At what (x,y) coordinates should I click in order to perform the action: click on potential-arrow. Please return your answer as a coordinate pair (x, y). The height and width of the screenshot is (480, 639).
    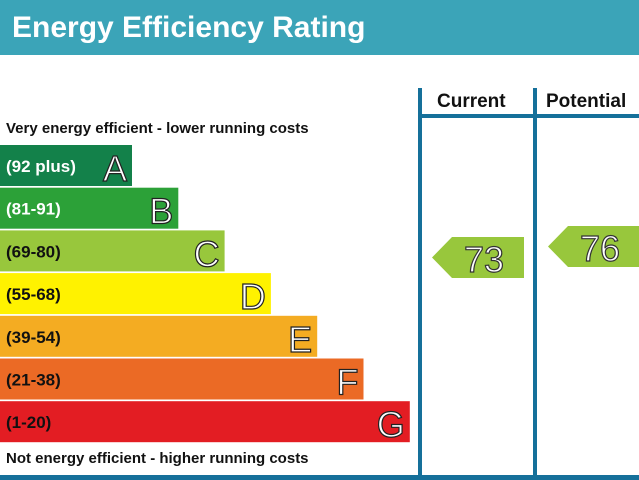
    Looking at the image, I should click on (593, 246).